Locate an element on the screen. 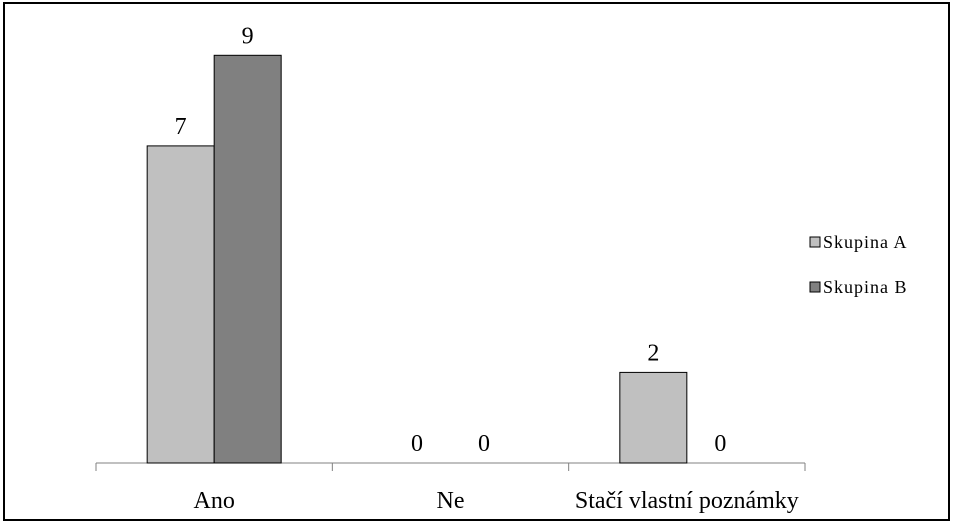  x-tick-label: Ano is located at coordinates (213, 501).